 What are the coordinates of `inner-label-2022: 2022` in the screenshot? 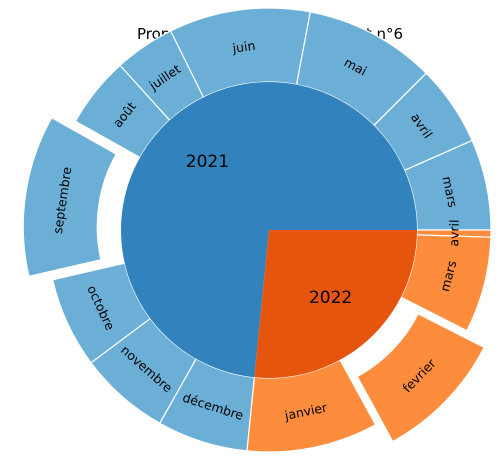 It's located at (330, 298).